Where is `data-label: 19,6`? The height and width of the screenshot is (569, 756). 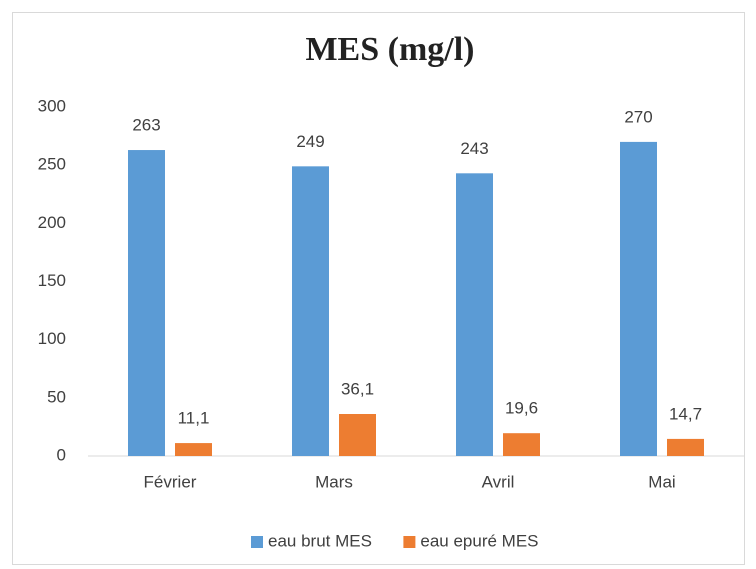
data-label: 19,6 is located at coordinates (521, 408).